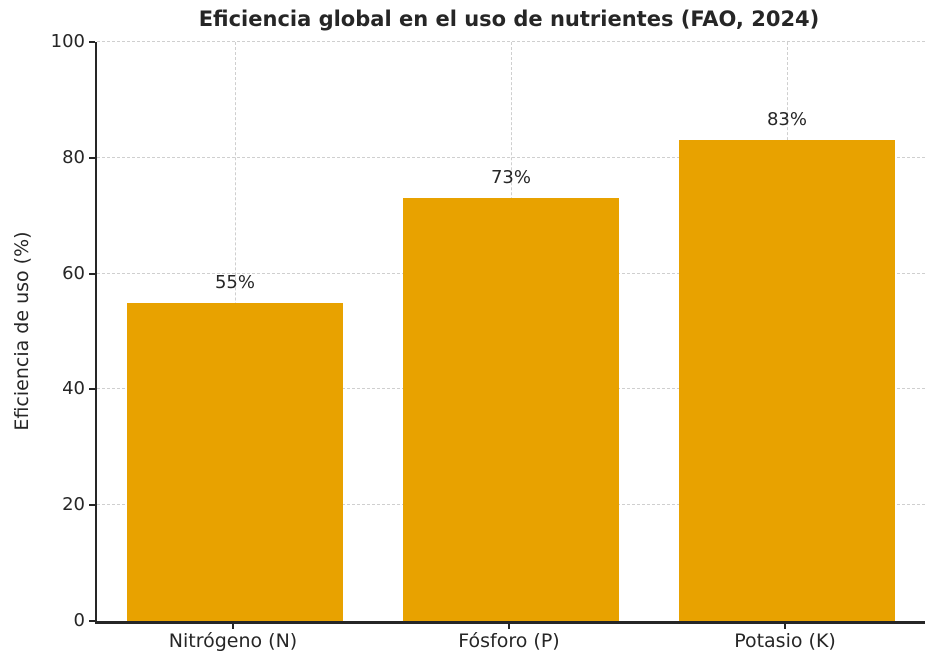 The width and height of the screenshot is (936, 664). What do you see at coordinates (511, 409) in the screenshot?
I see `bar-fosforo-p` at bounding box center [511, 409].